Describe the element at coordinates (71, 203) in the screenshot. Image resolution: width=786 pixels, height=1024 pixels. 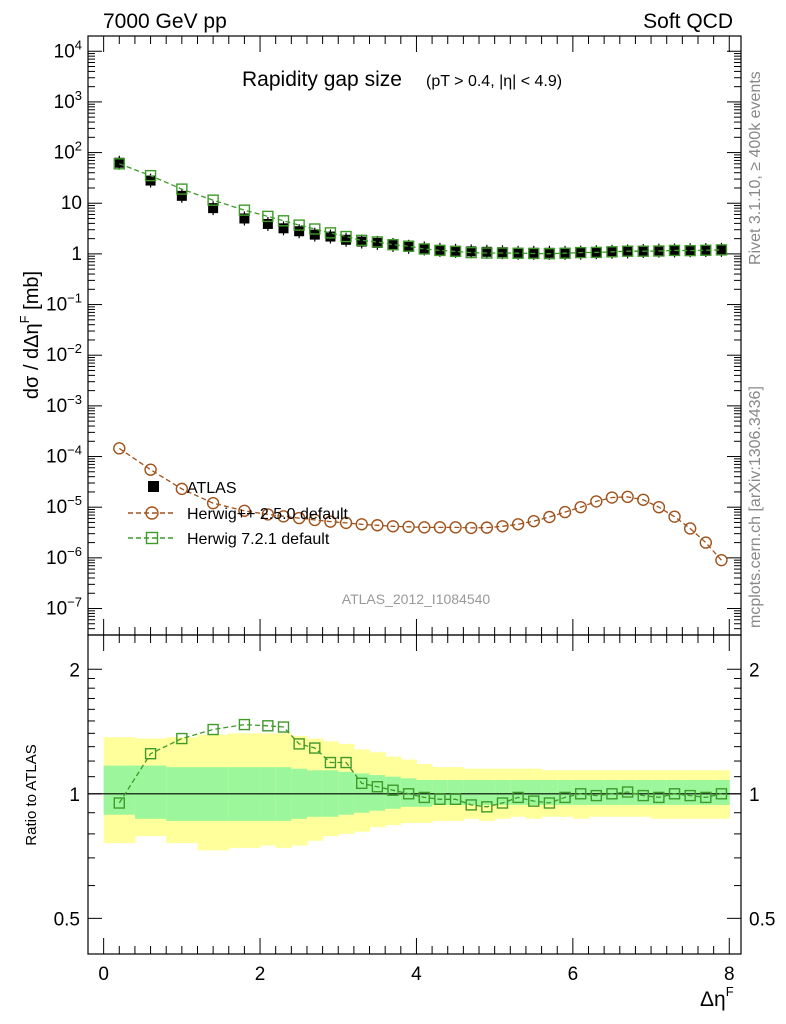
I see `main-y-tick-label: 10` at that location.